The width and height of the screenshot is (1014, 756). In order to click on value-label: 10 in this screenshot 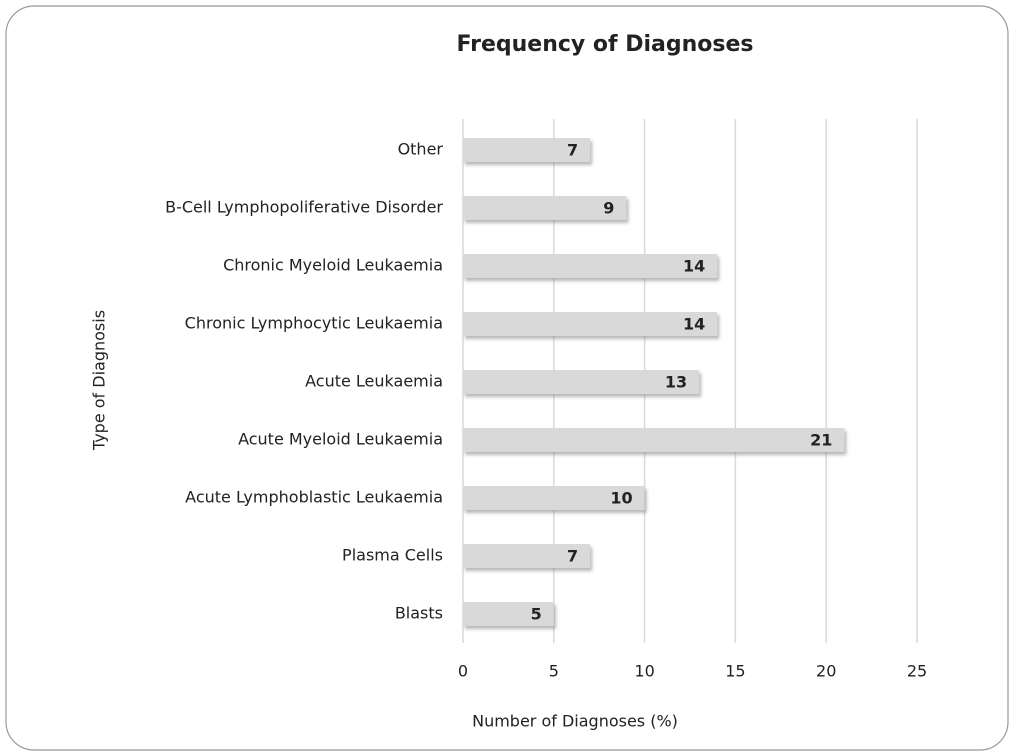, I will do `click(621, 498)`.